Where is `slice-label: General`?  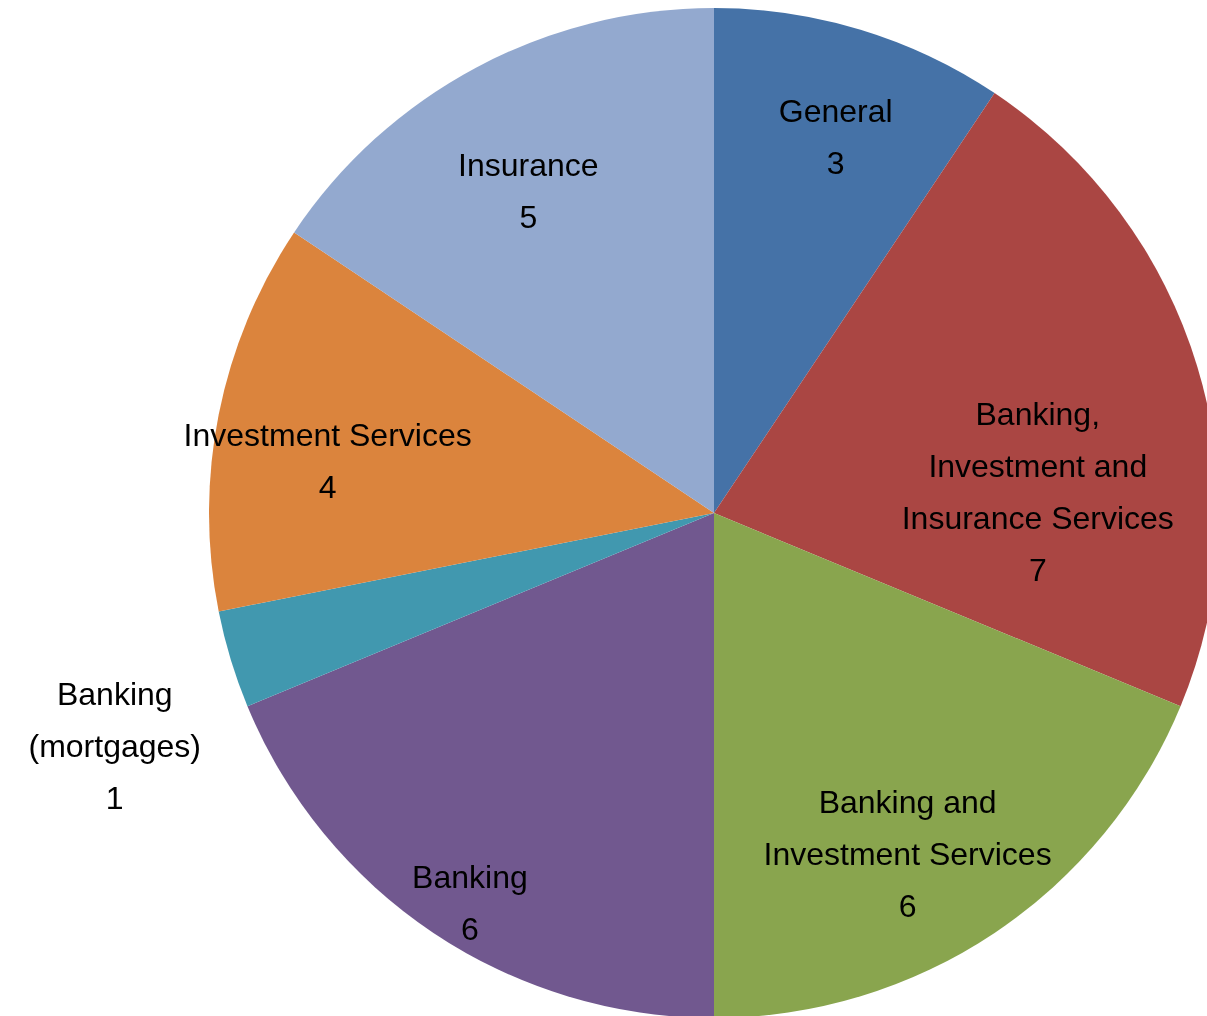
slice-label: General is located at coordinates (835, 110).